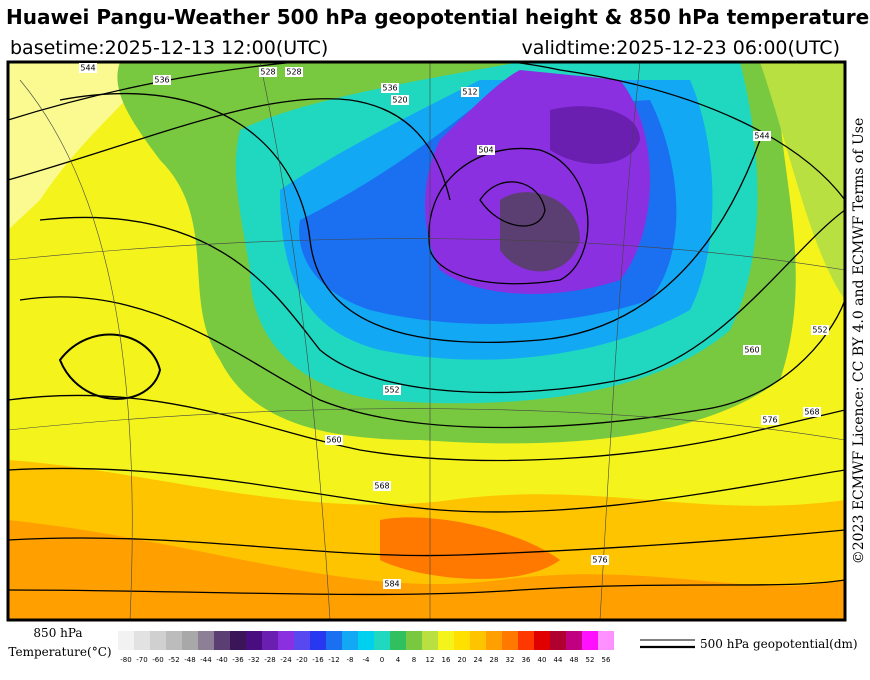 The width and height of the screenshot is (870, 680). Describe the element at coordinates (542, 660) in the screenshot. I see `colorbar-label: 40` at that location.